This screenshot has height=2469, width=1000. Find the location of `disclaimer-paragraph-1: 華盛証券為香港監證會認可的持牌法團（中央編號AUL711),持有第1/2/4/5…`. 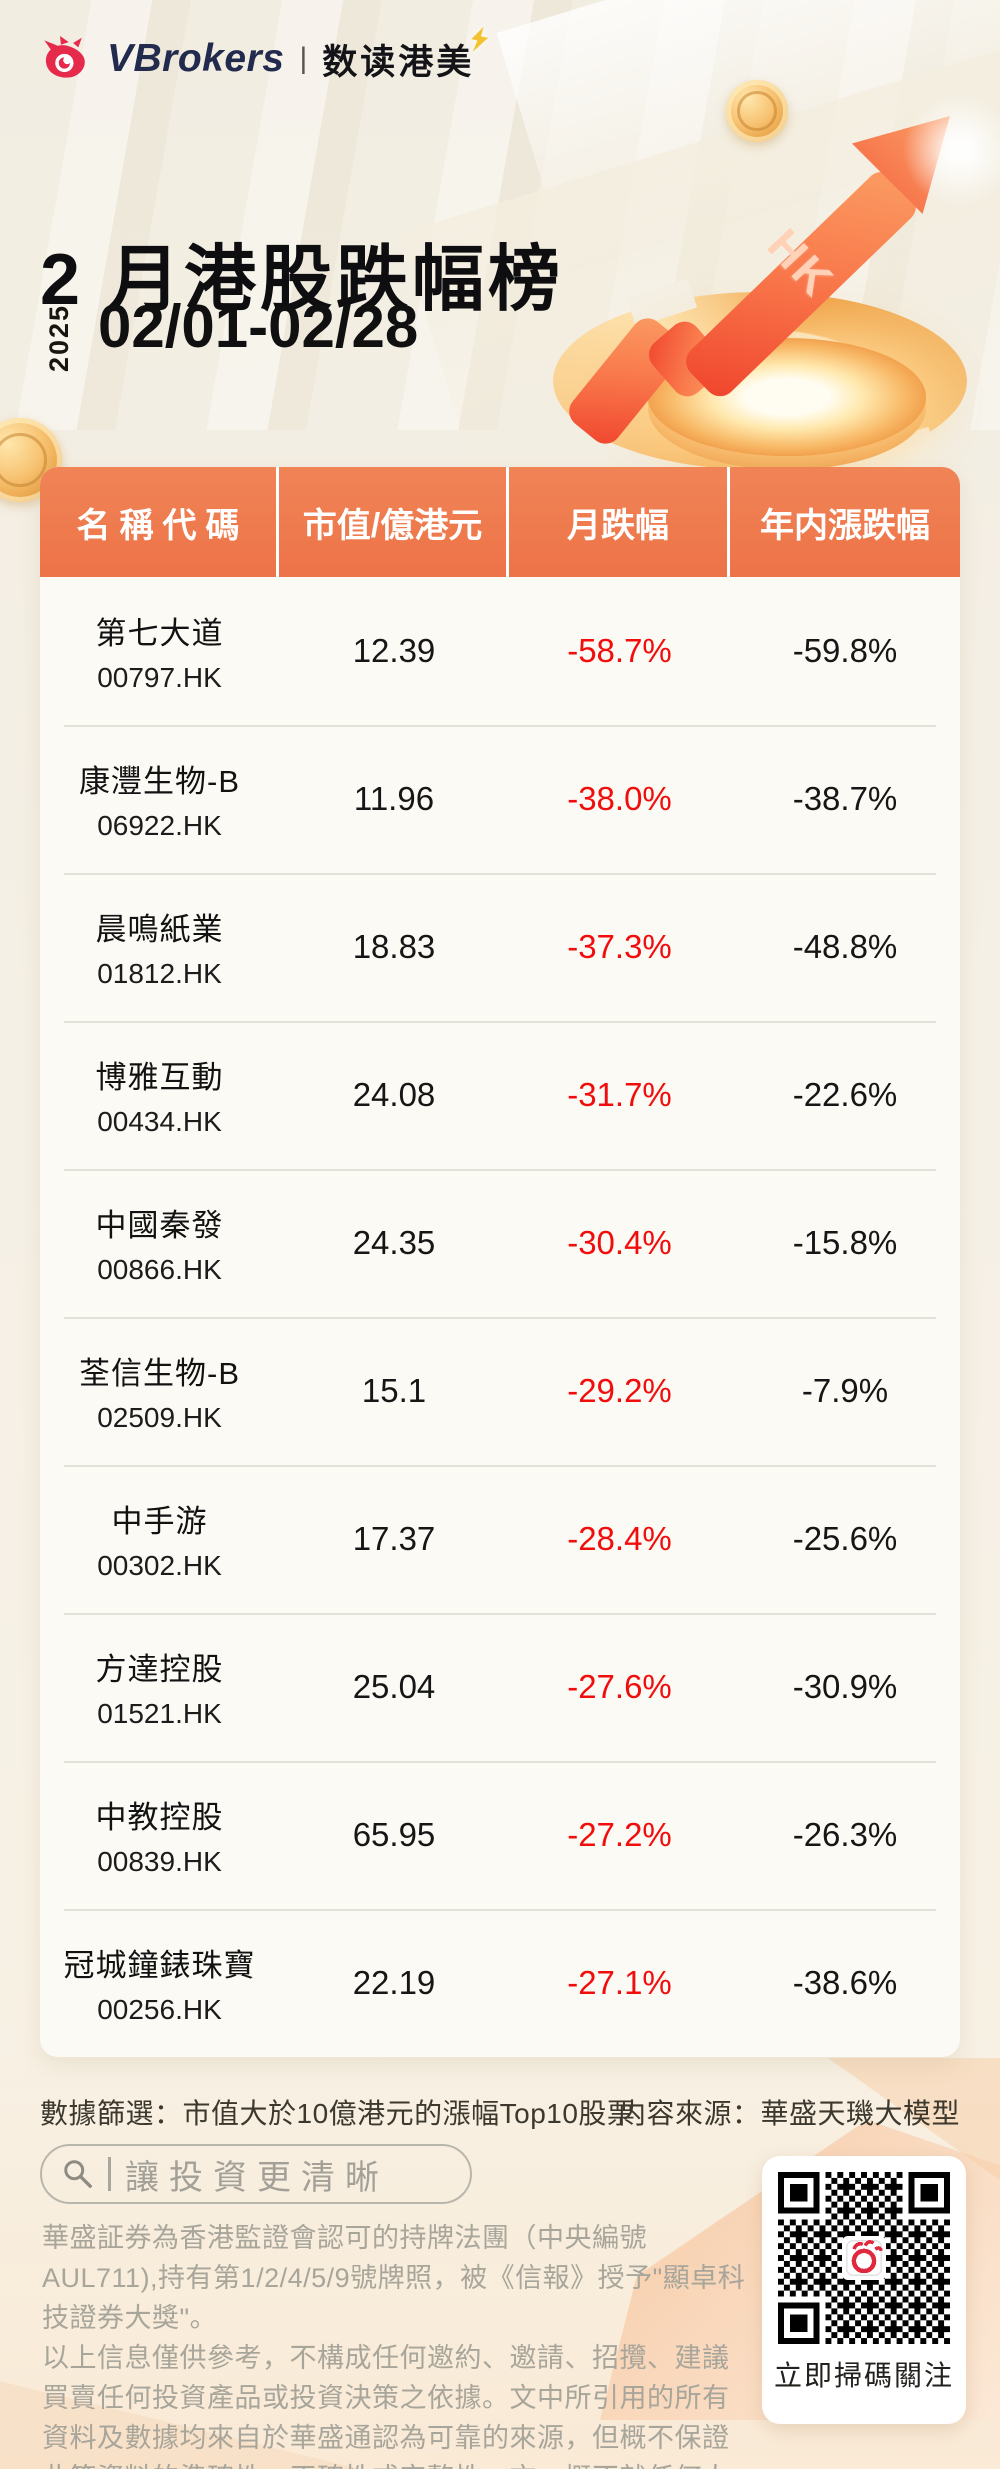

disclaimer-paragraph-1: 華盛証券為香港監證會認可的持牌法團（中央編號AUL711),持有第1/2/4/5… is located at coordinates (394, 2278).